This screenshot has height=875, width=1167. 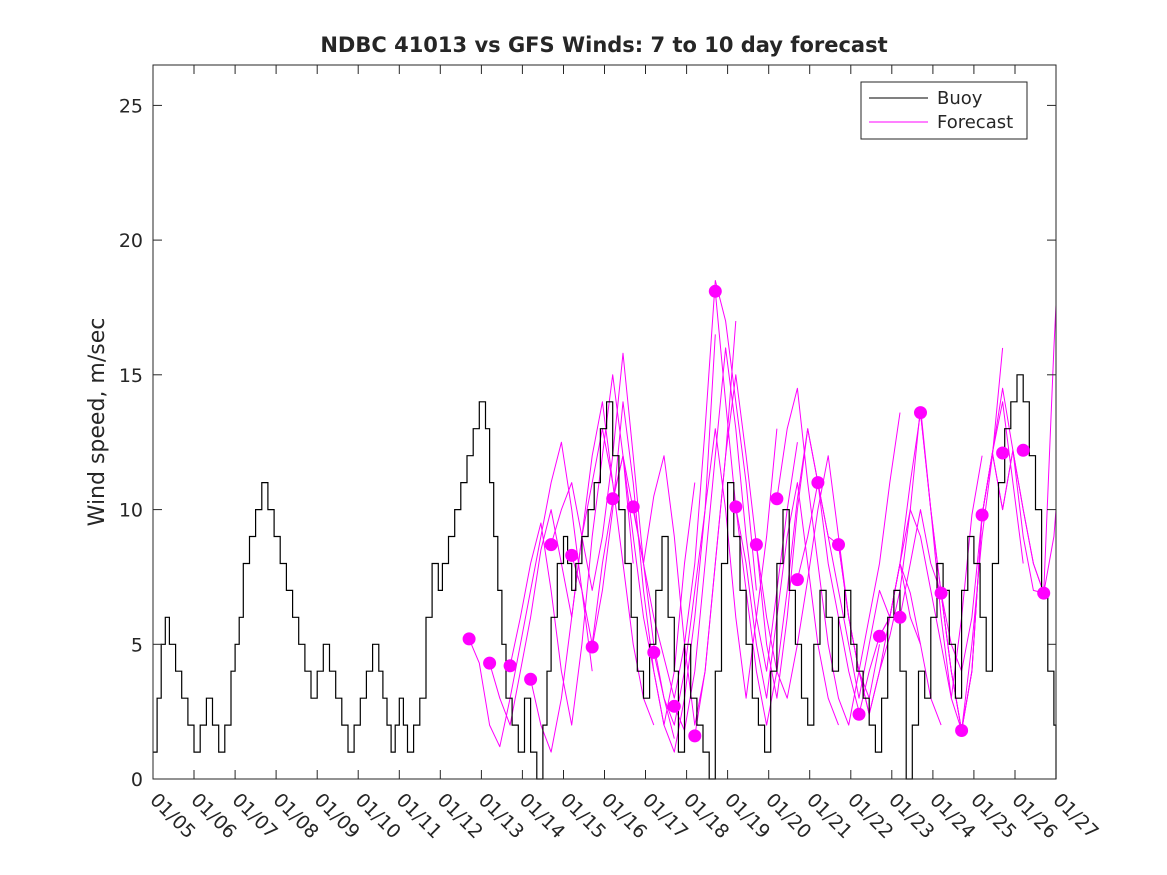 What do you see at coordinates (960, 98) in the screenshot?
I see `legend-label-buoy: Buoy` at bounding box center [960, 98].